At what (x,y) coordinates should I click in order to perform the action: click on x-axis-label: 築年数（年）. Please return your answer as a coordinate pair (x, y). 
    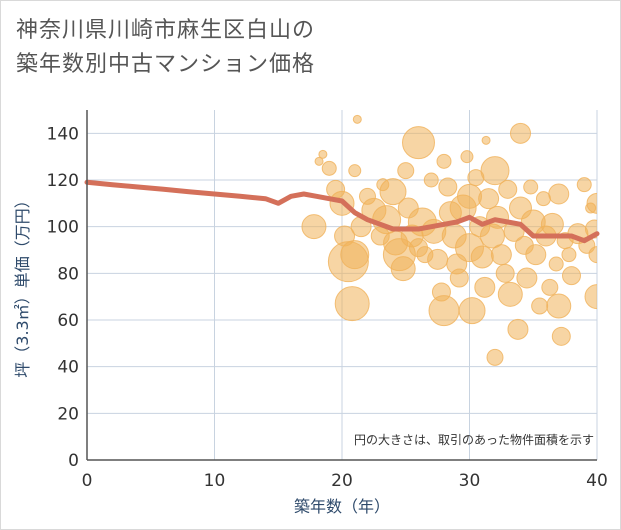
    Looking at the image, I should click on (342, 506).